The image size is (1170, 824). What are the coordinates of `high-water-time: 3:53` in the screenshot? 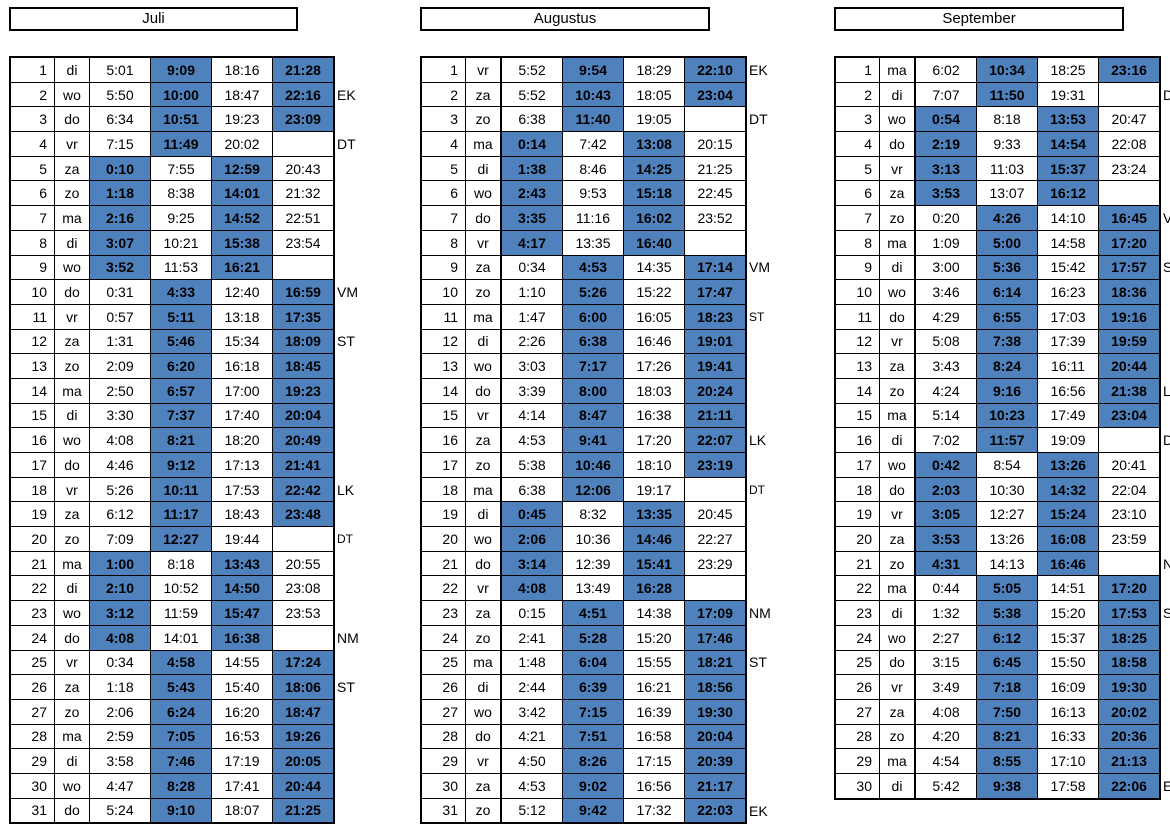 It's located at (945, 193).